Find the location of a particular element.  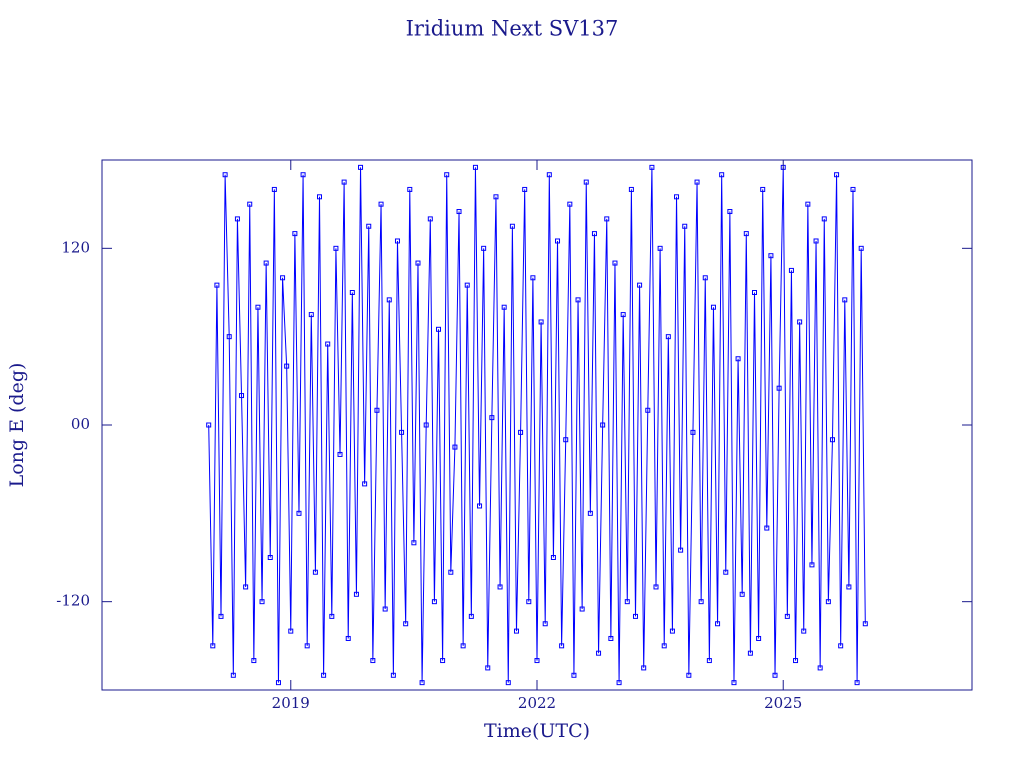

y-tick-label: 120 is located at coordinates (75, 247).